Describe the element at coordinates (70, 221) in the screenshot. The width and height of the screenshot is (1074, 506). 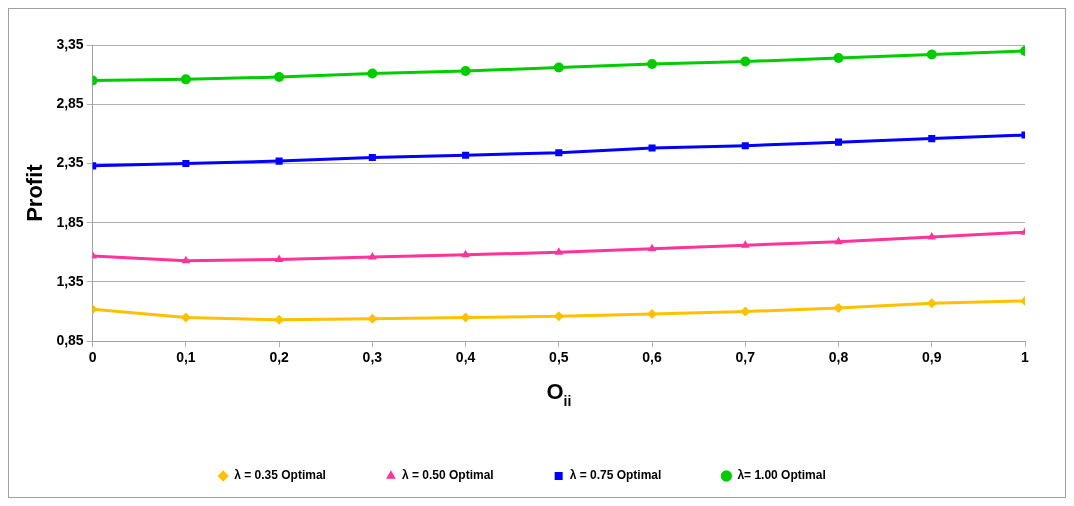
I see `y-tick-label: 1,85` at that location.